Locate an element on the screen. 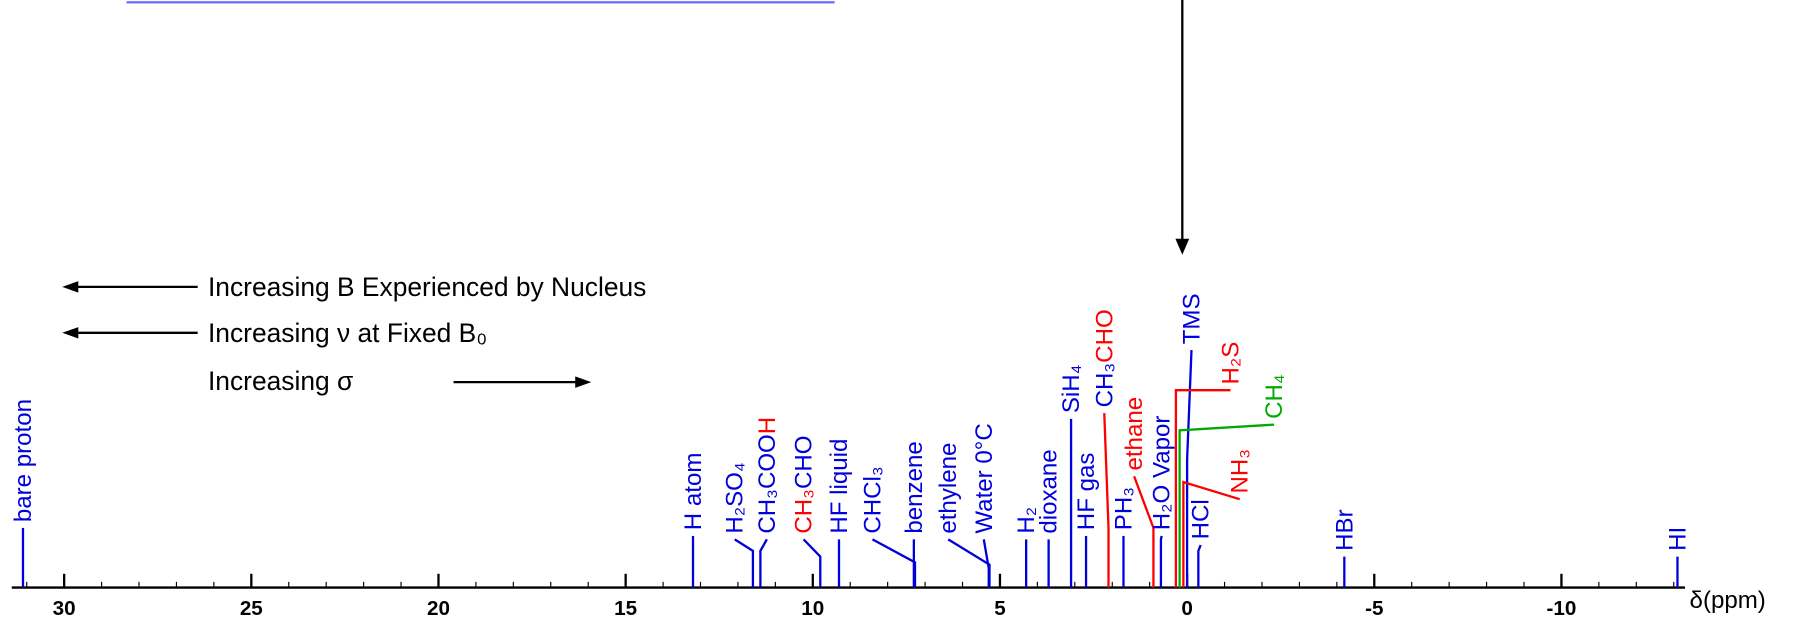 Image resolution: width=1800 pixels, height=622 pixels. peak-label: H₂O Vapor is located at coordinates (1161, 473).